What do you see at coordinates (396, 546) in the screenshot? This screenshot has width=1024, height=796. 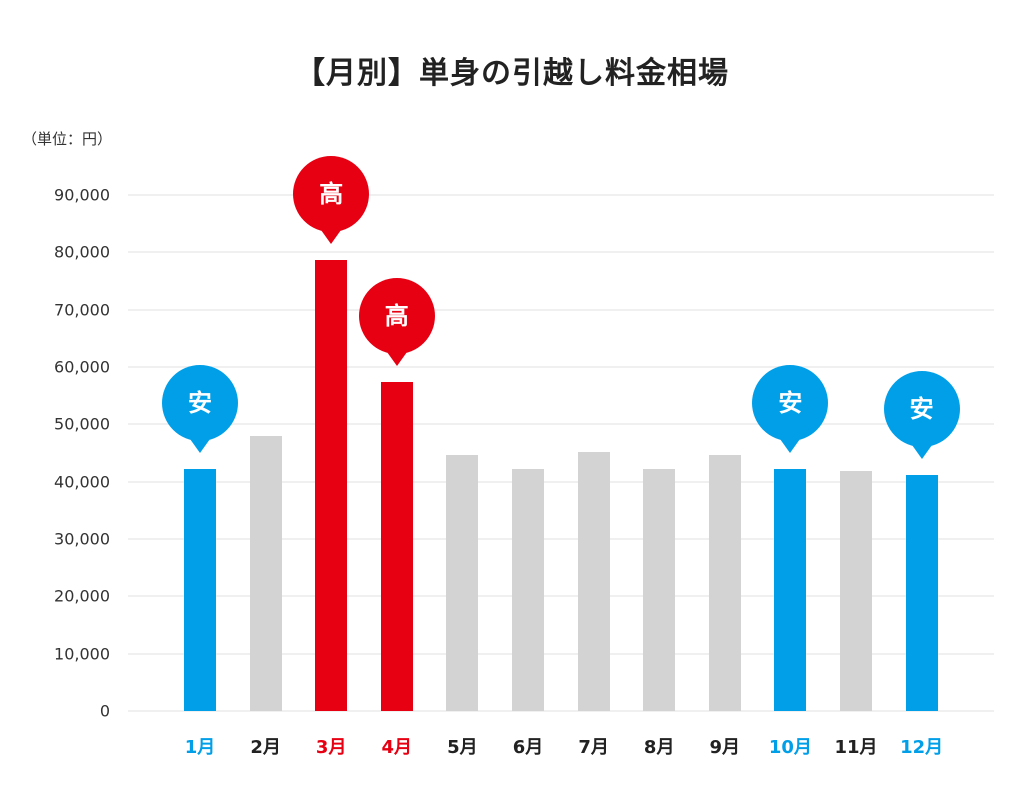 I see `bar-4月` at bounding box center [396, 546].